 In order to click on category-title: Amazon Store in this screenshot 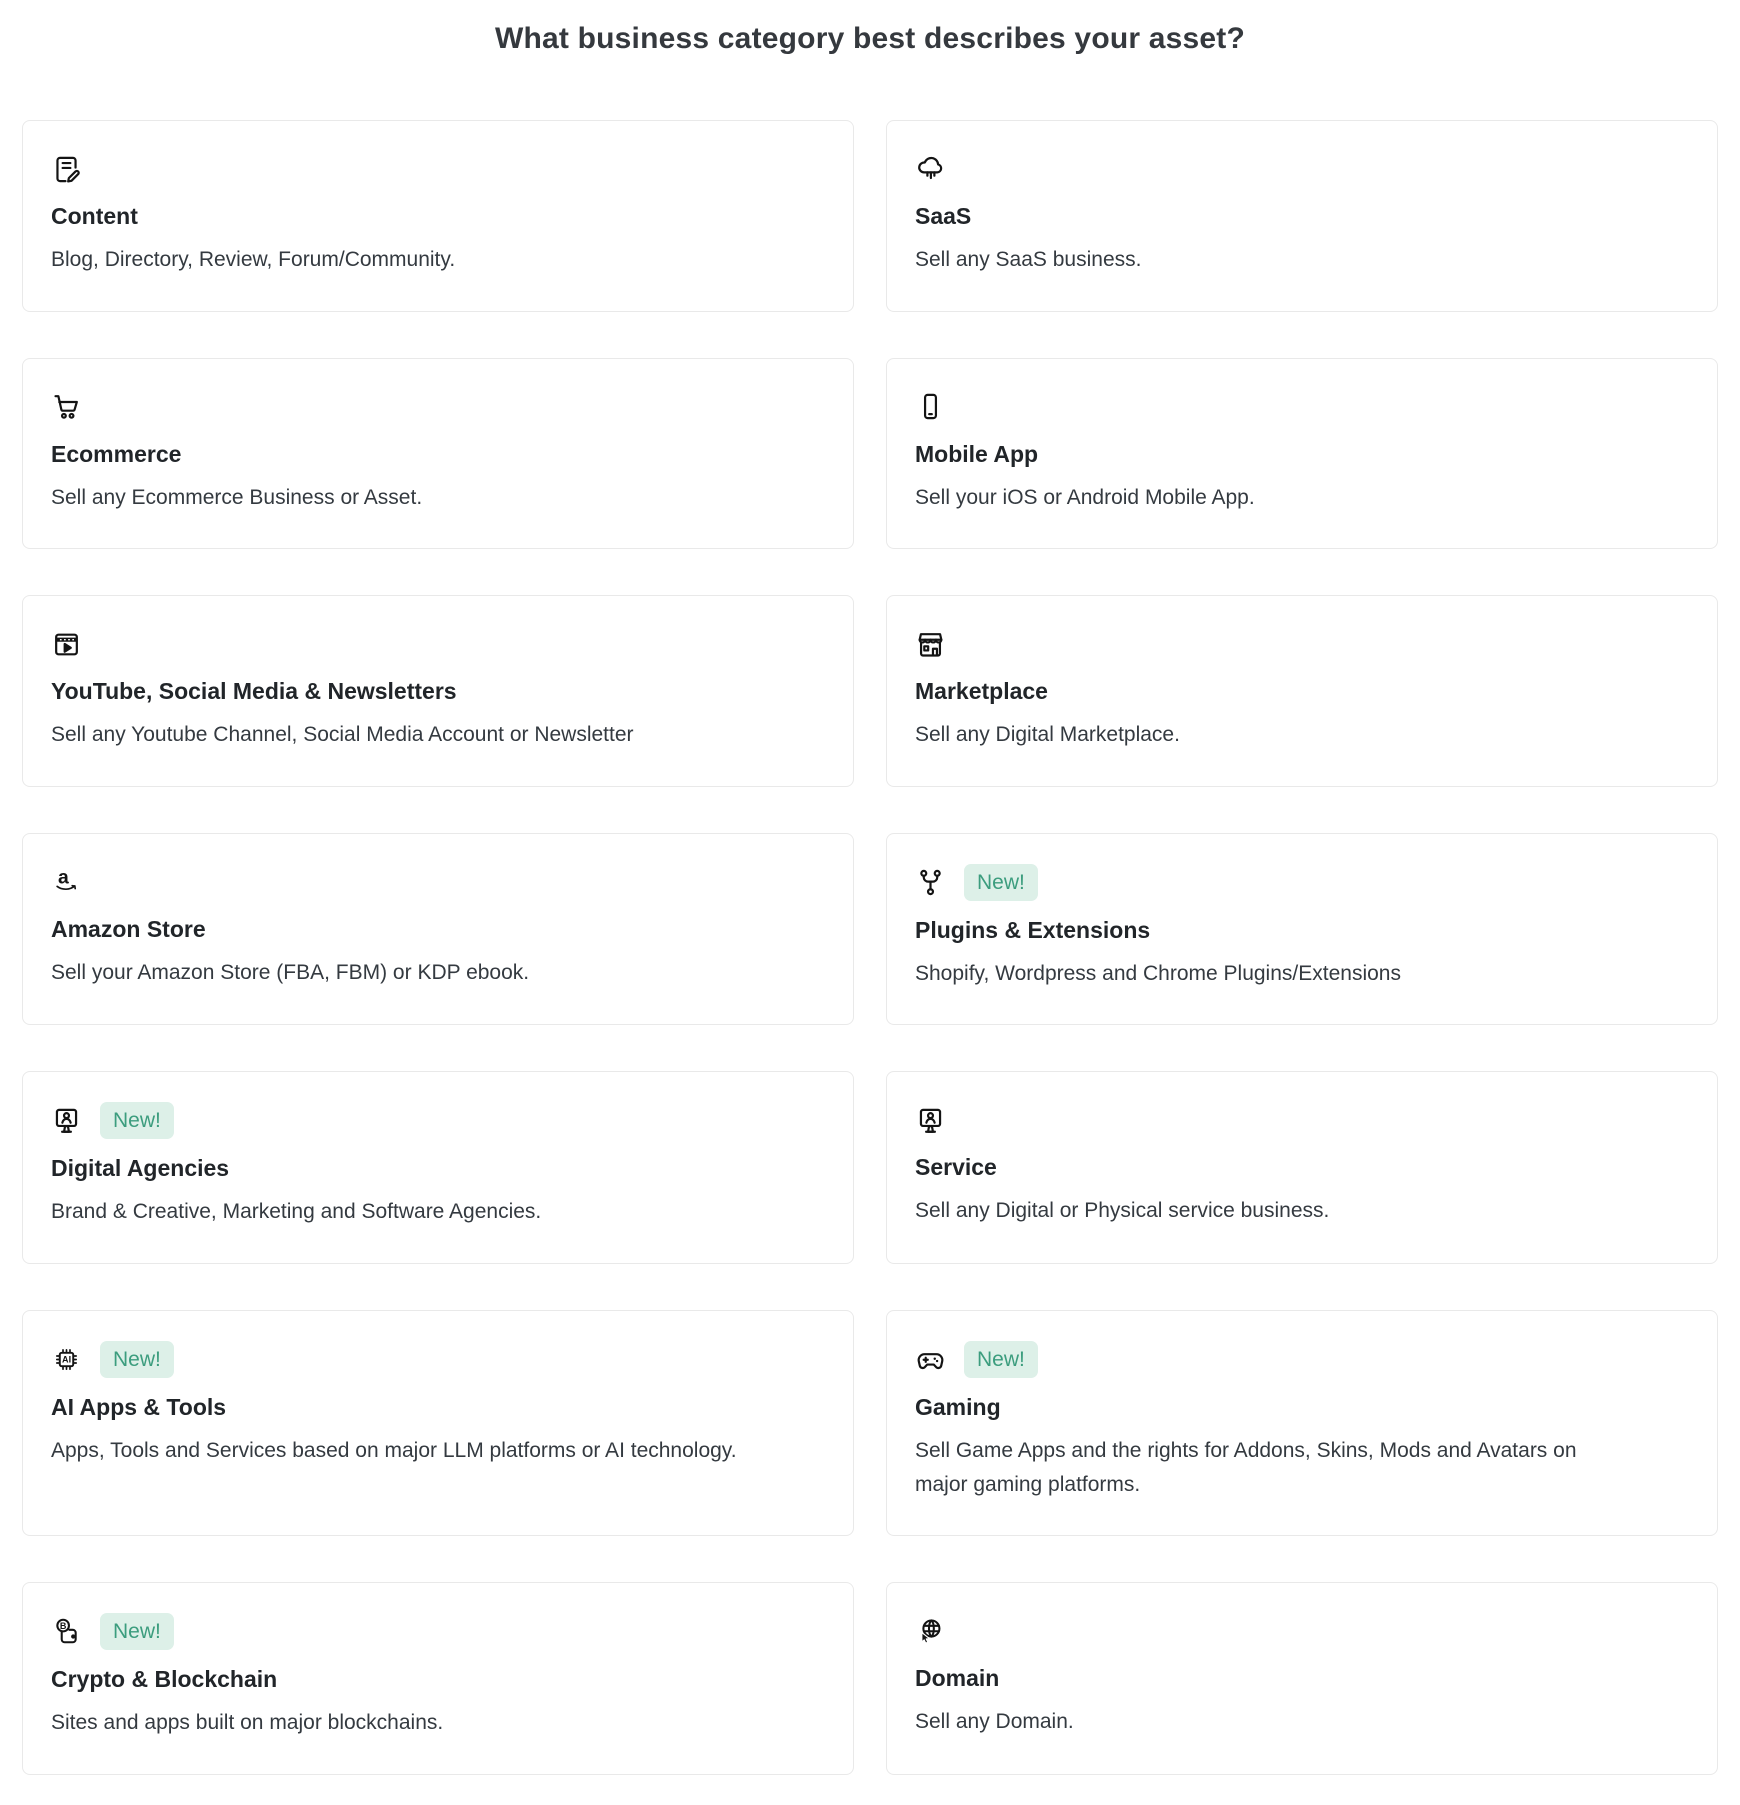, I will do `click(128, 928)`.